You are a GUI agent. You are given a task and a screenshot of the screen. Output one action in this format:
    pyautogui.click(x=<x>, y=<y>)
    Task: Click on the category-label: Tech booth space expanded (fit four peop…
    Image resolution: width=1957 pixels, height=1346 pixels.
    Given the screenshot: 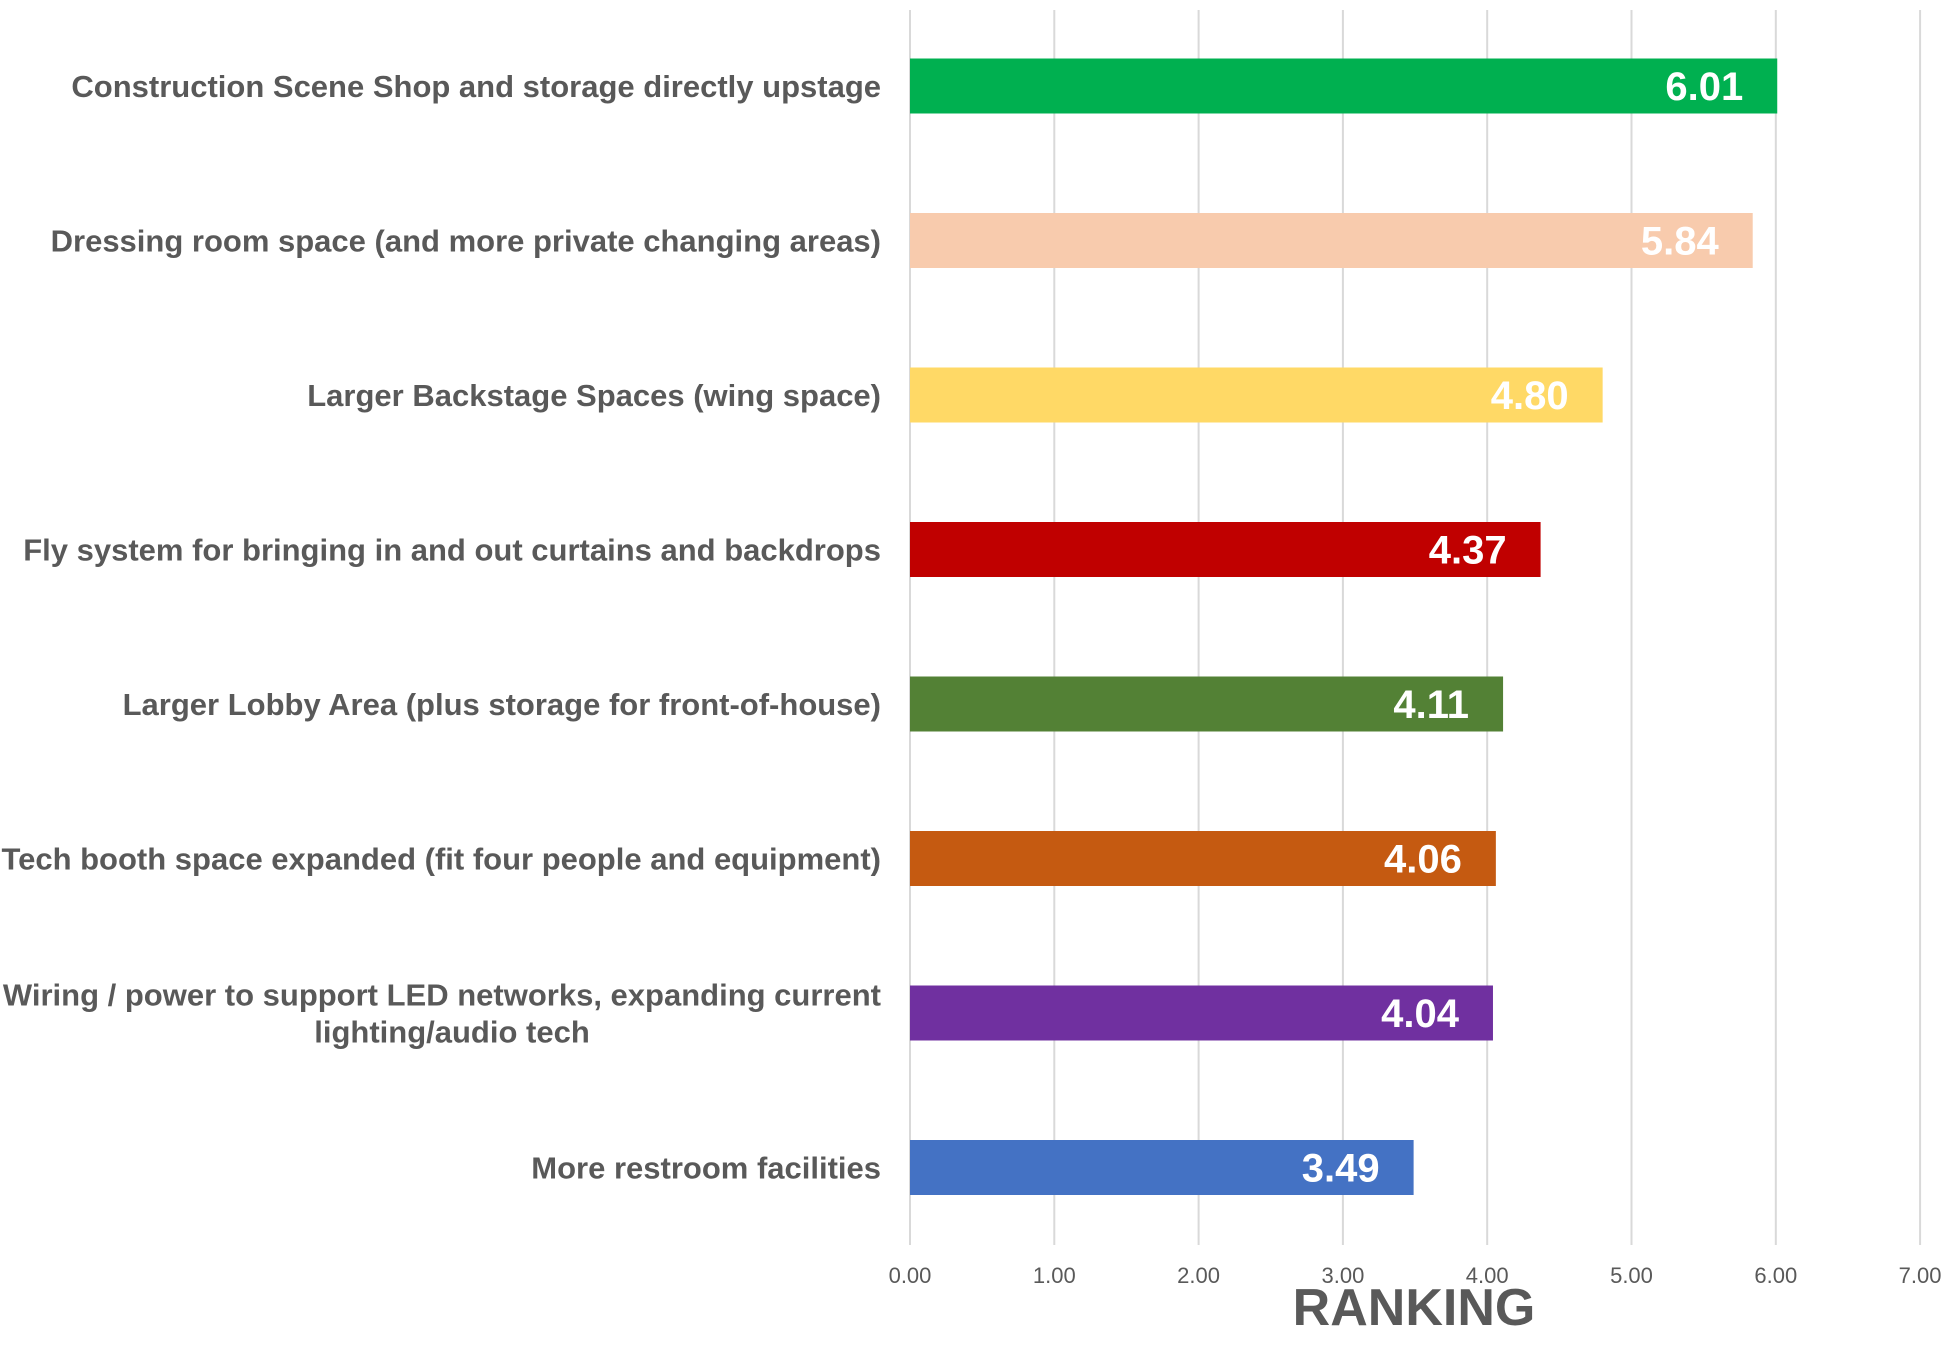 What is the action you would take?
    pyautogui.click(x=441, y=859)
    